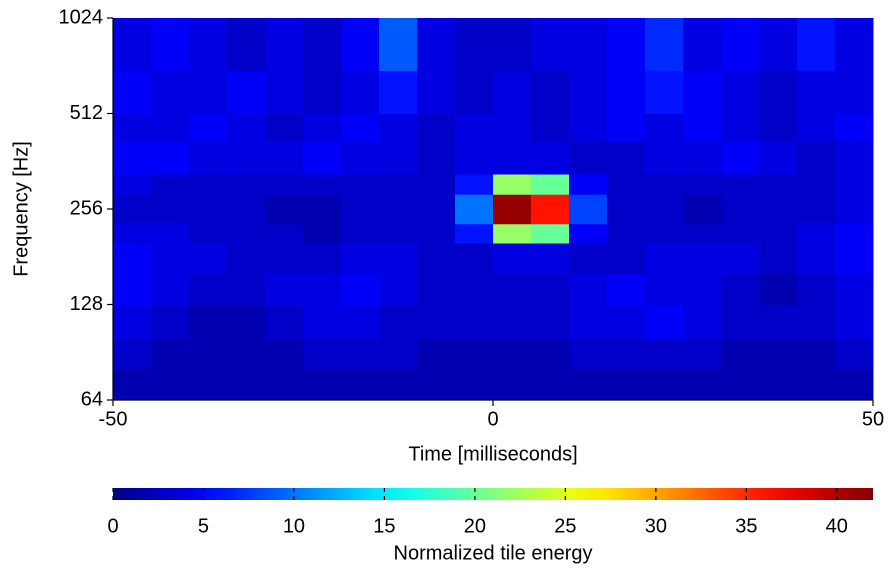 This screenshot has width=888, height=573. Describe the element at coordinates (113, 419) in the screenshot. I see `x-tick-label: -50` at that location.